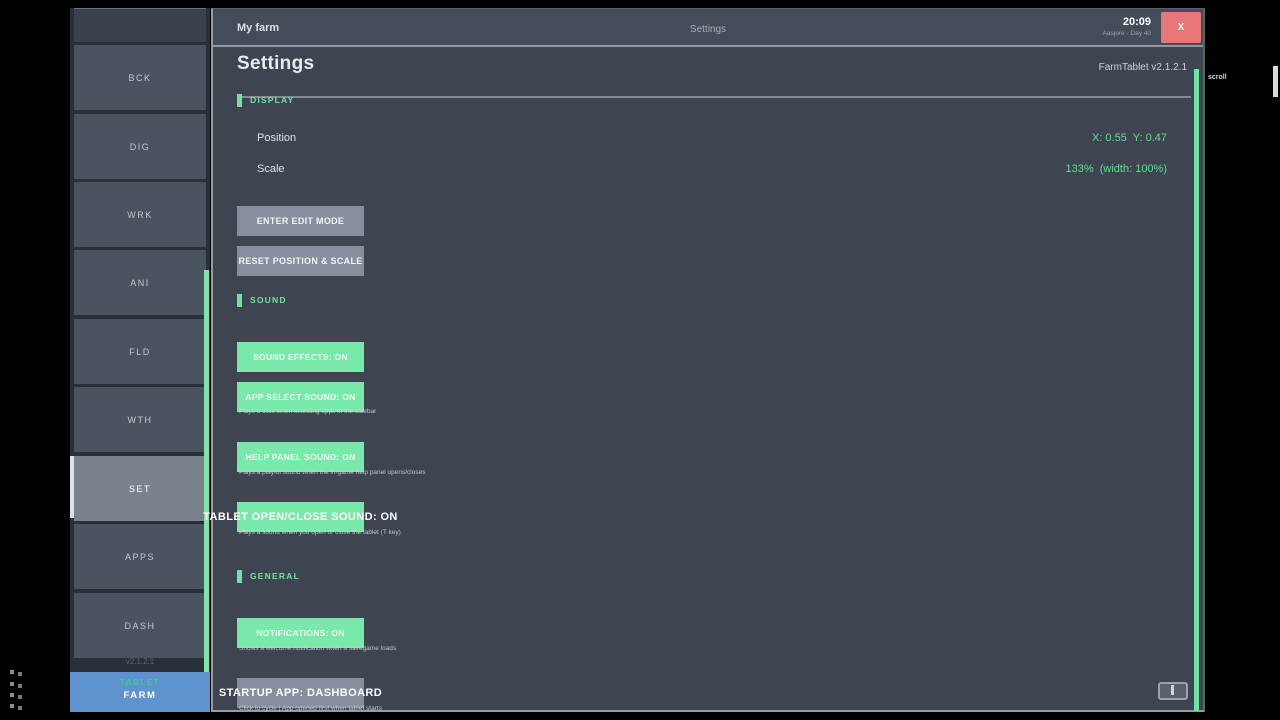 The image size is (1280, 720). I want to click on display-section-rule, so click(716, 97).